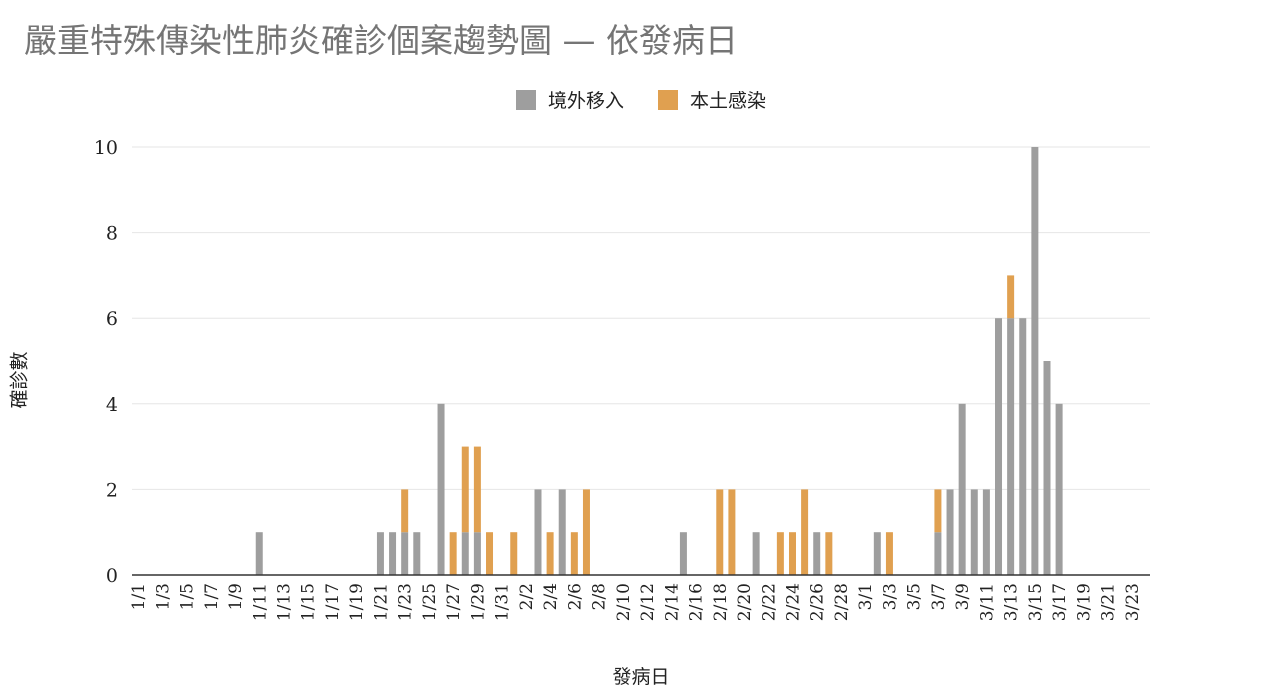 Image resolution: width=1282 pixels, height=698 pixels. What do you see at coordinates (1060, 602) in the screenshot?
I see `x-tick-label: 3/17` at bounding box center [1060, 602].